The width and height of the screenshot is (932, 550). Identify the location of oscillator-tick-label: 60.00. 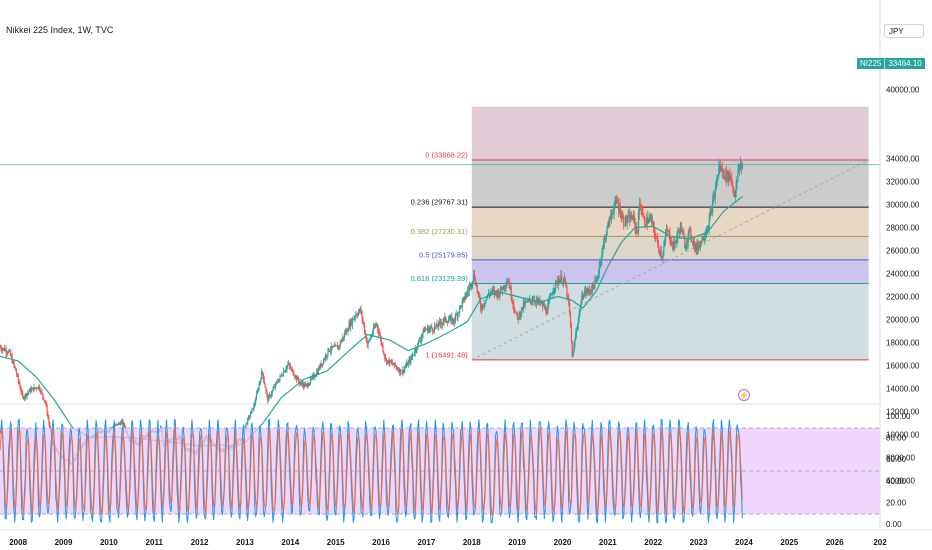
(896, 459).